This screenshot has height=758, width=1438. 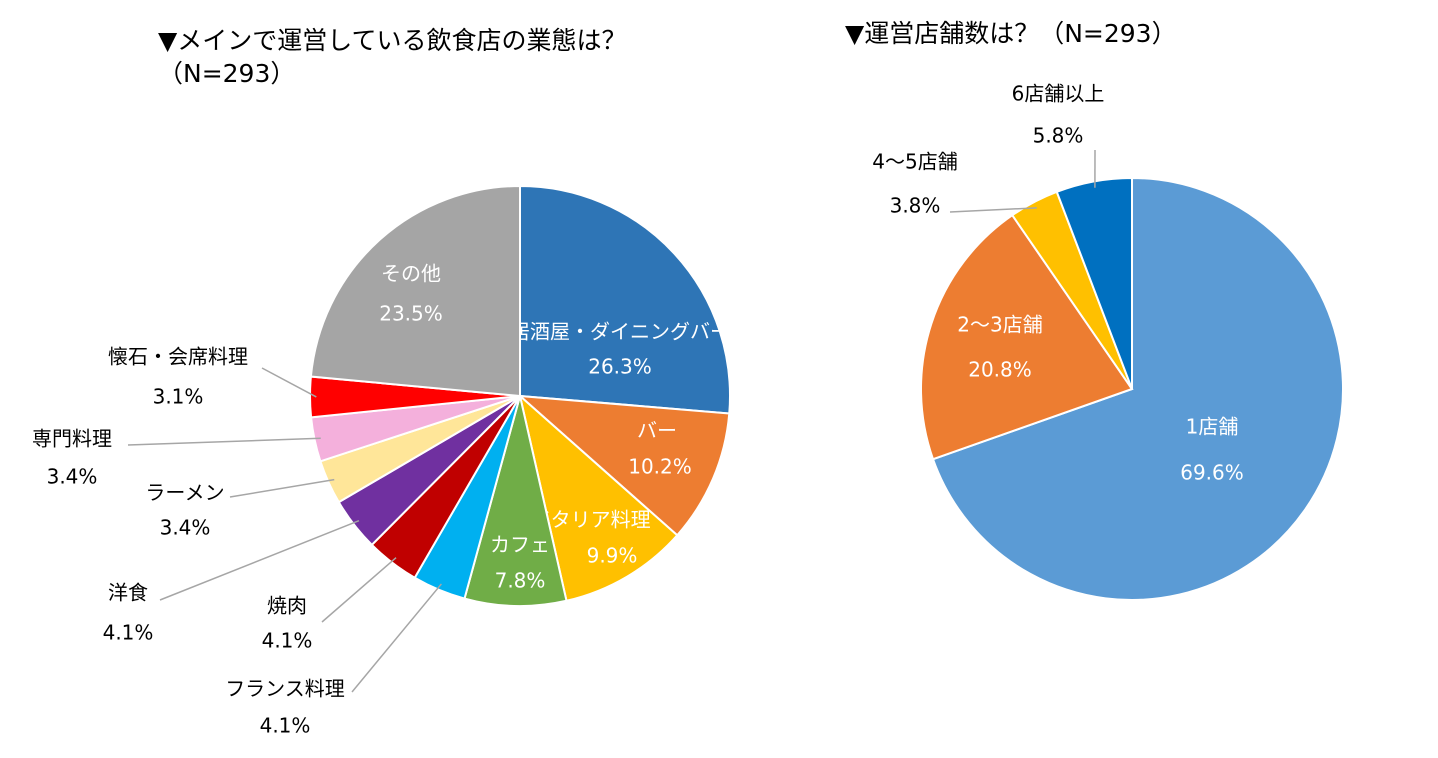 I want to click on value-label: 7.8%, so click(x=520, y=581).